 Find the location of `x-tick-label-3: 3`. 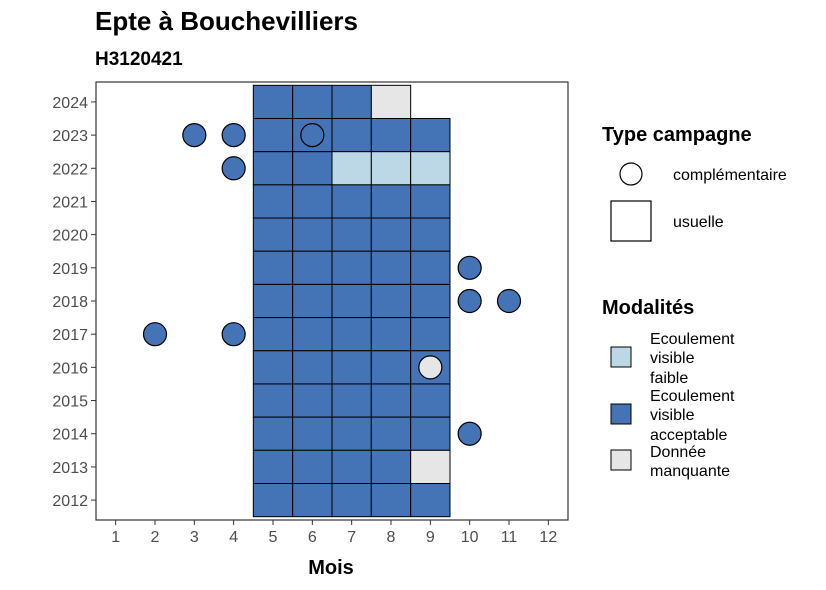

x-tick-label-3: 3 is located at coordinates (194, 537).